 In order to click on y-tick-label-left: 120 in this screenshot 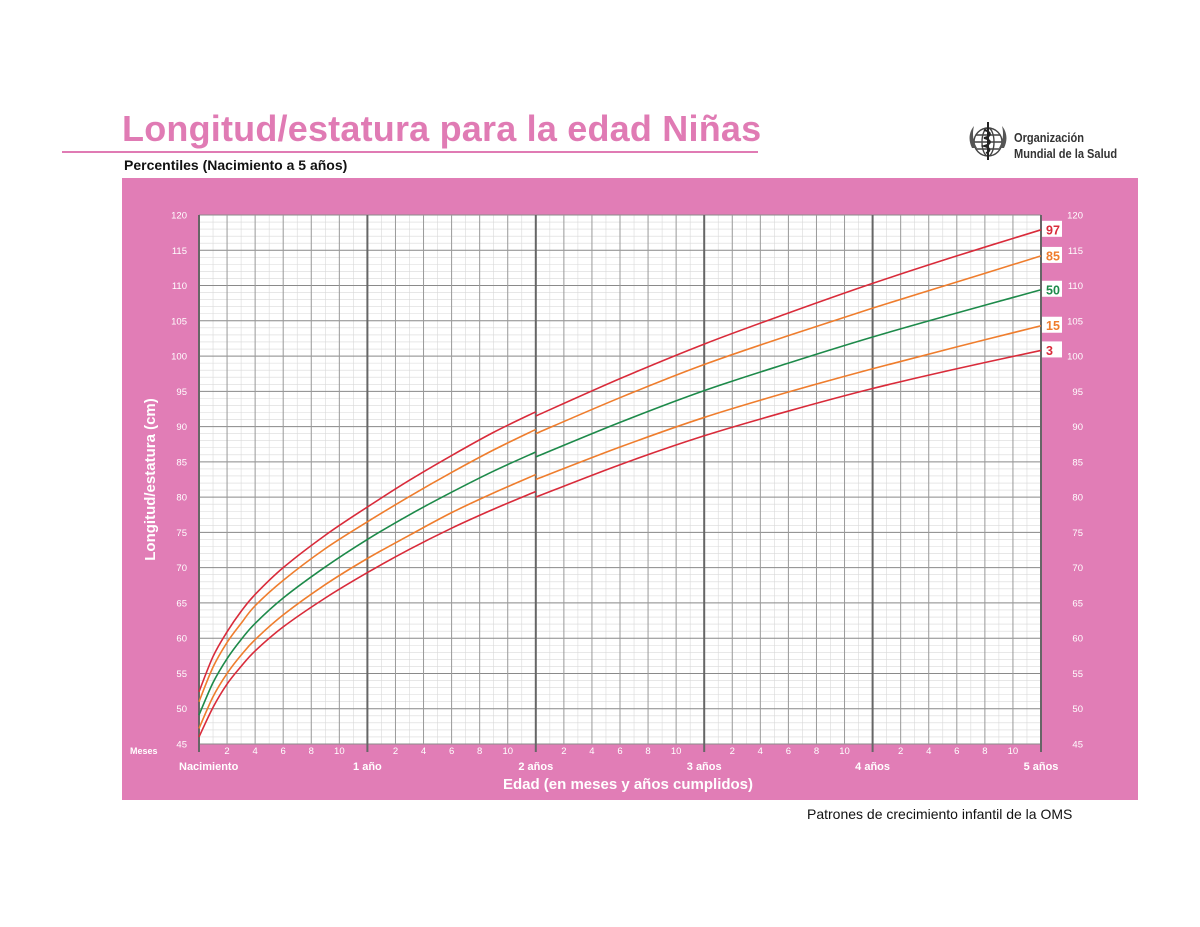, I will do `click(179, 216)`.